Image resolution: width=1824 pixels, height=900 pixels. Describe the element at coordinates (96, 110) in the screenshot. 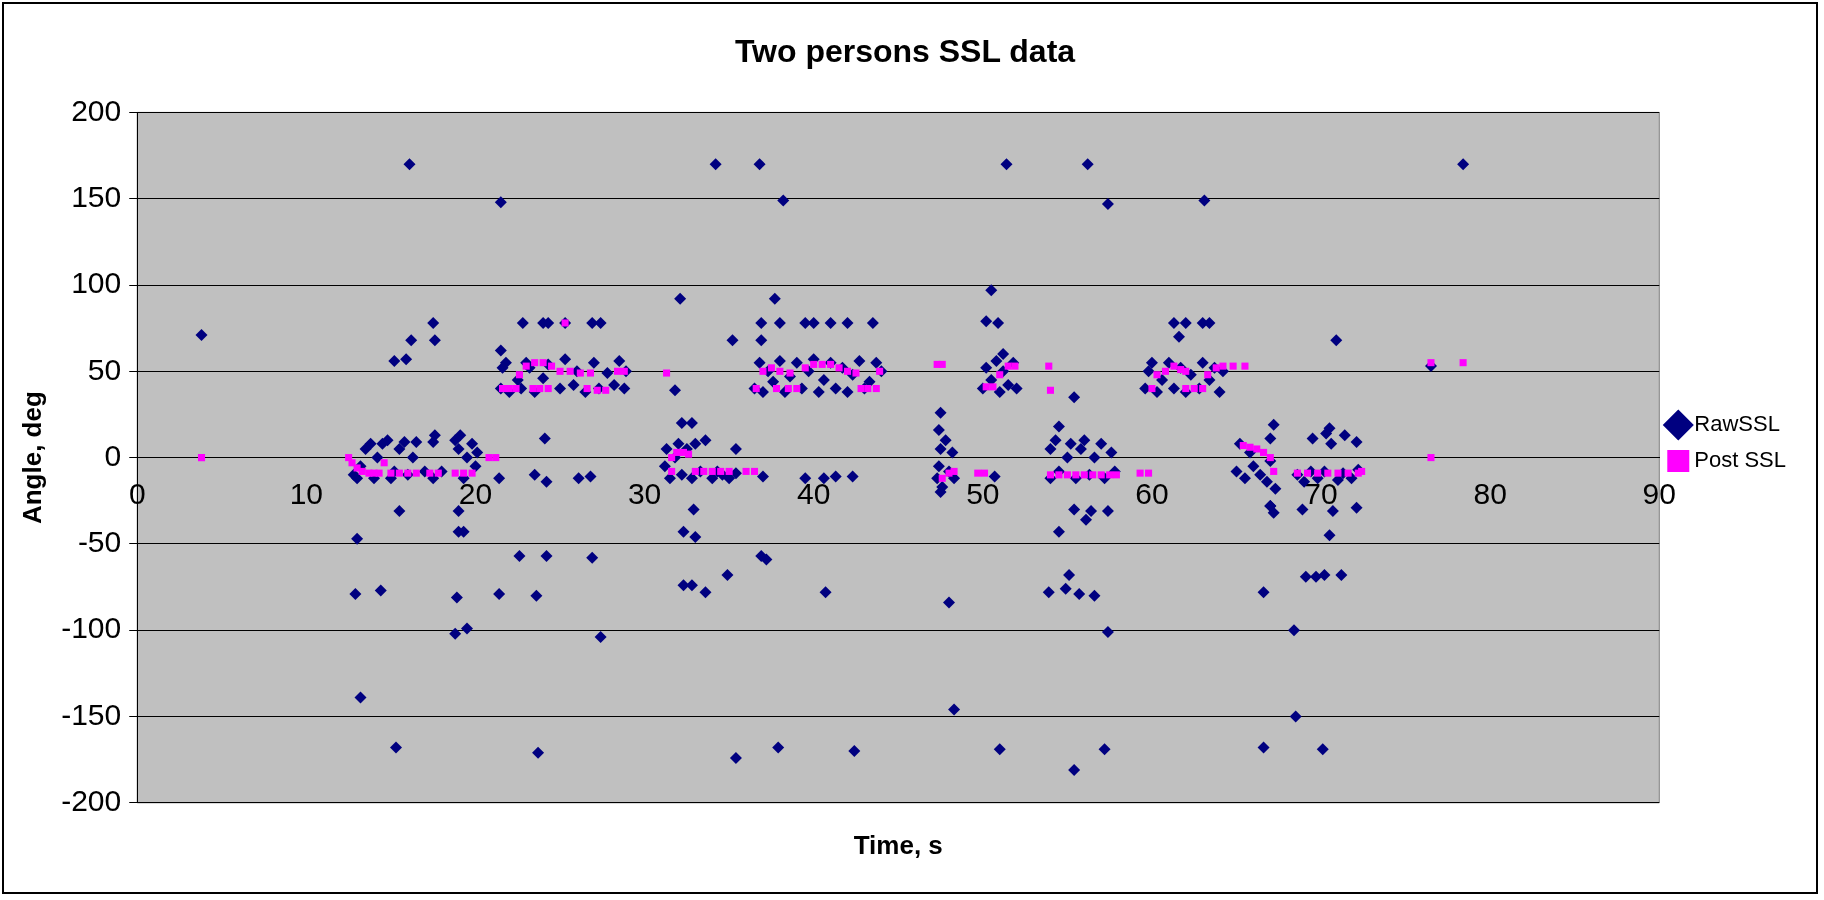

I see `y-tick-label: 200` at that location.